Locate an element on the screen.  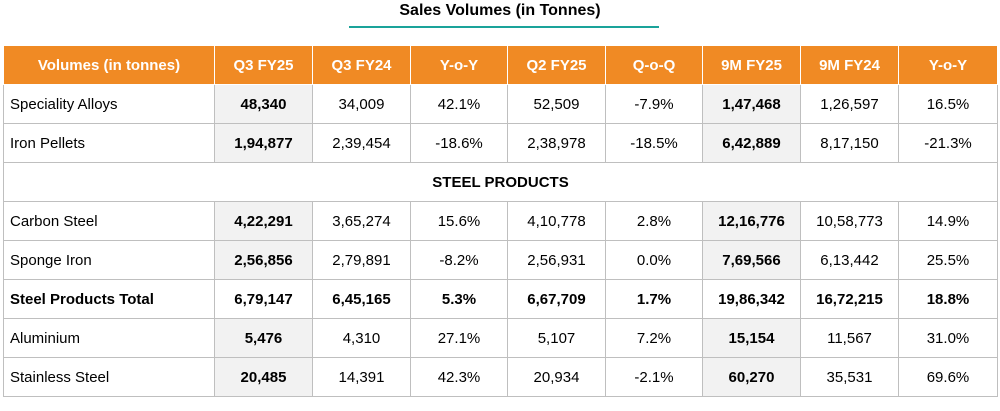
cell-q3fy25: 20,485 is located at coordinates (263, 377).